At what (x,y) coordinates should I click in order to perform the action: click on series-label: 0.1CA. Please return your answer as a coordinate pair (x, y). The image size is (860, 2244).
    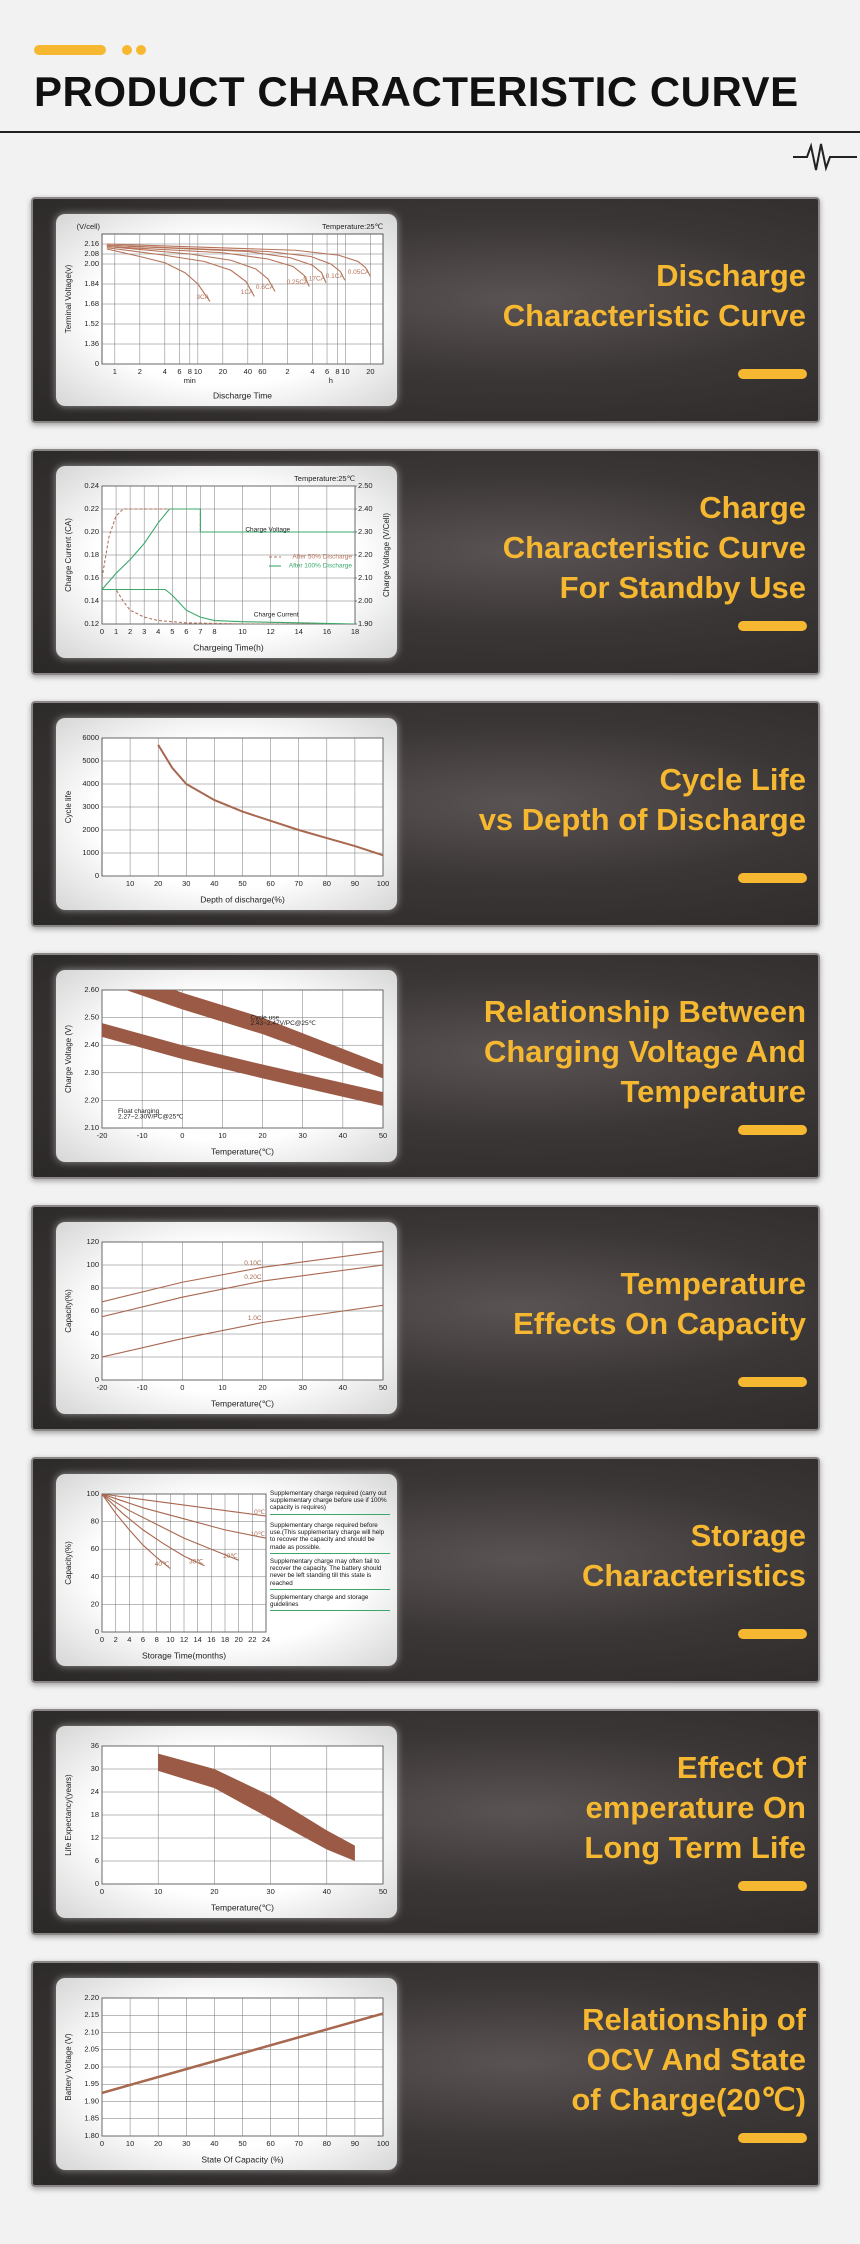
    Looking at the image, I should click on (335, 276).